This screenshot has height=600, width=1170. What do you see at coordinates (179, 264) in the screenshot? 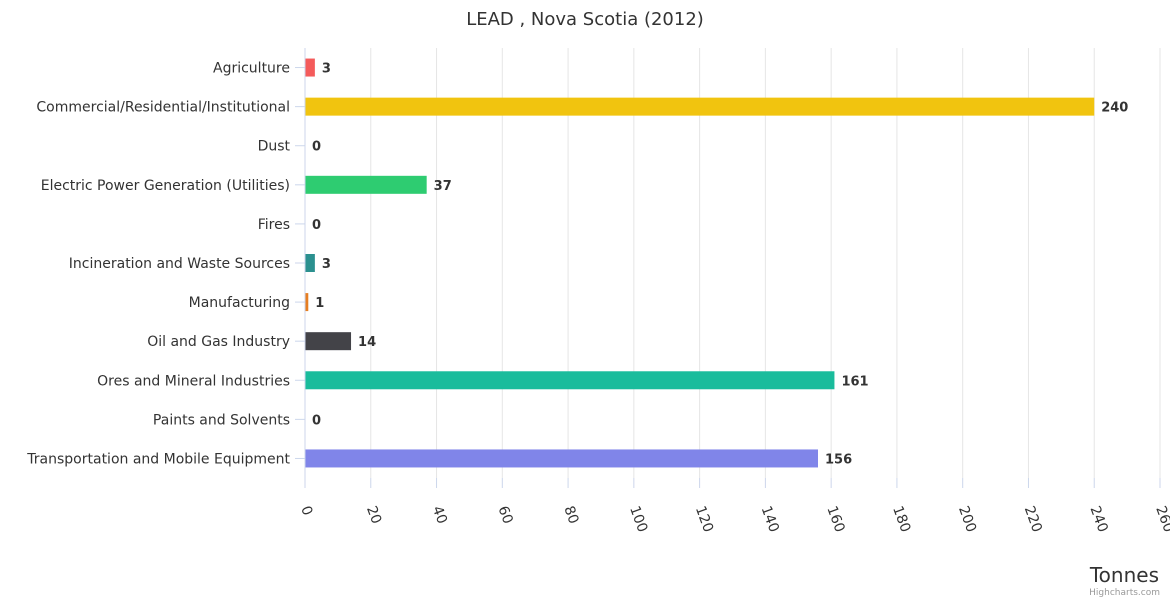
I see `category-label: Incineration and Waste Sources` at bounding box center [179, 264].